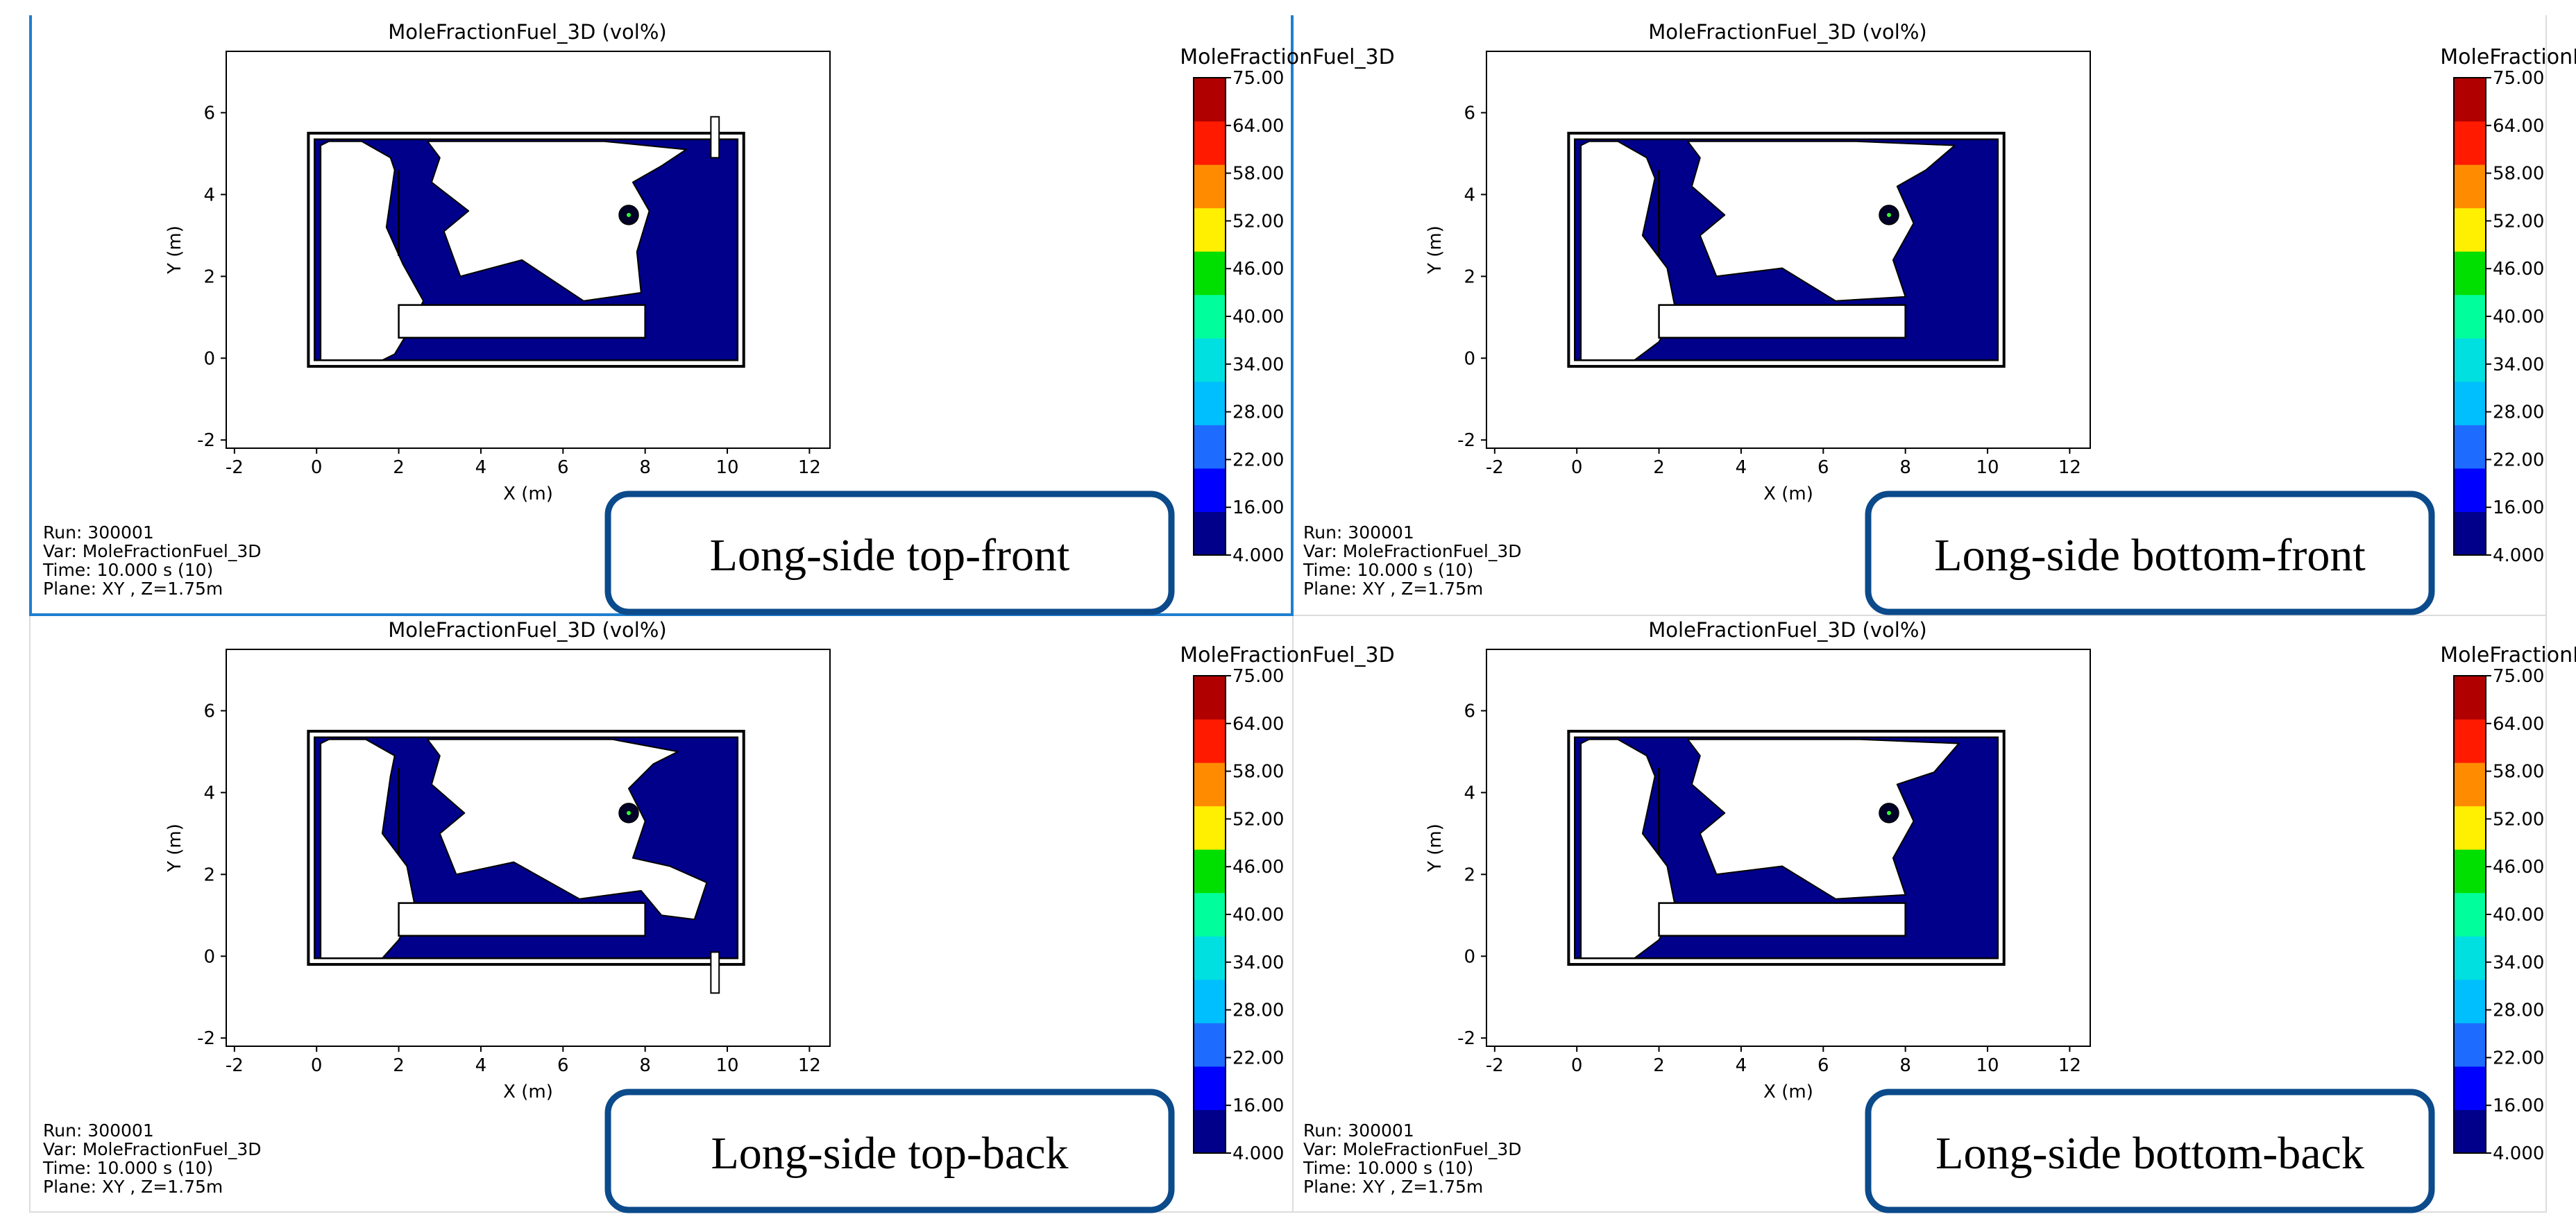 The width and height of the screenshot is (2576, 1228). Describe the element at coordinates (2150, 555) in the screenshot. I see `callout-label: Long-side bottom-front` at that location.